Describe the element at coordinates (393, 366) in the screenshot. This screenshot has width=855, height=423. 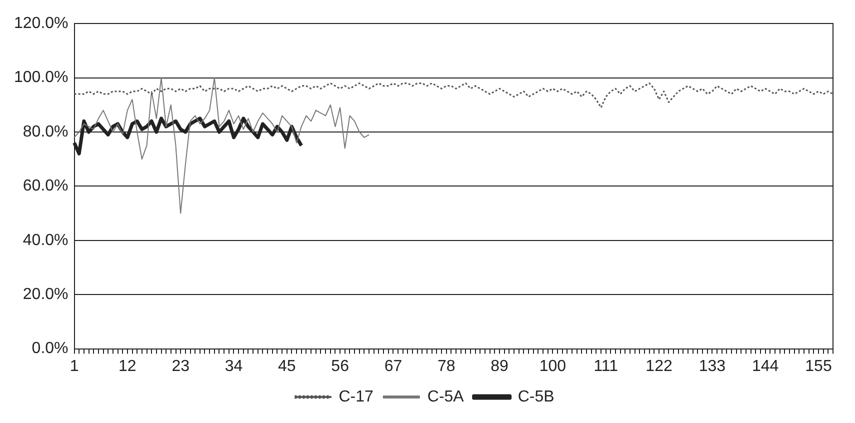
I see `x-tick-label: 67` at that location.